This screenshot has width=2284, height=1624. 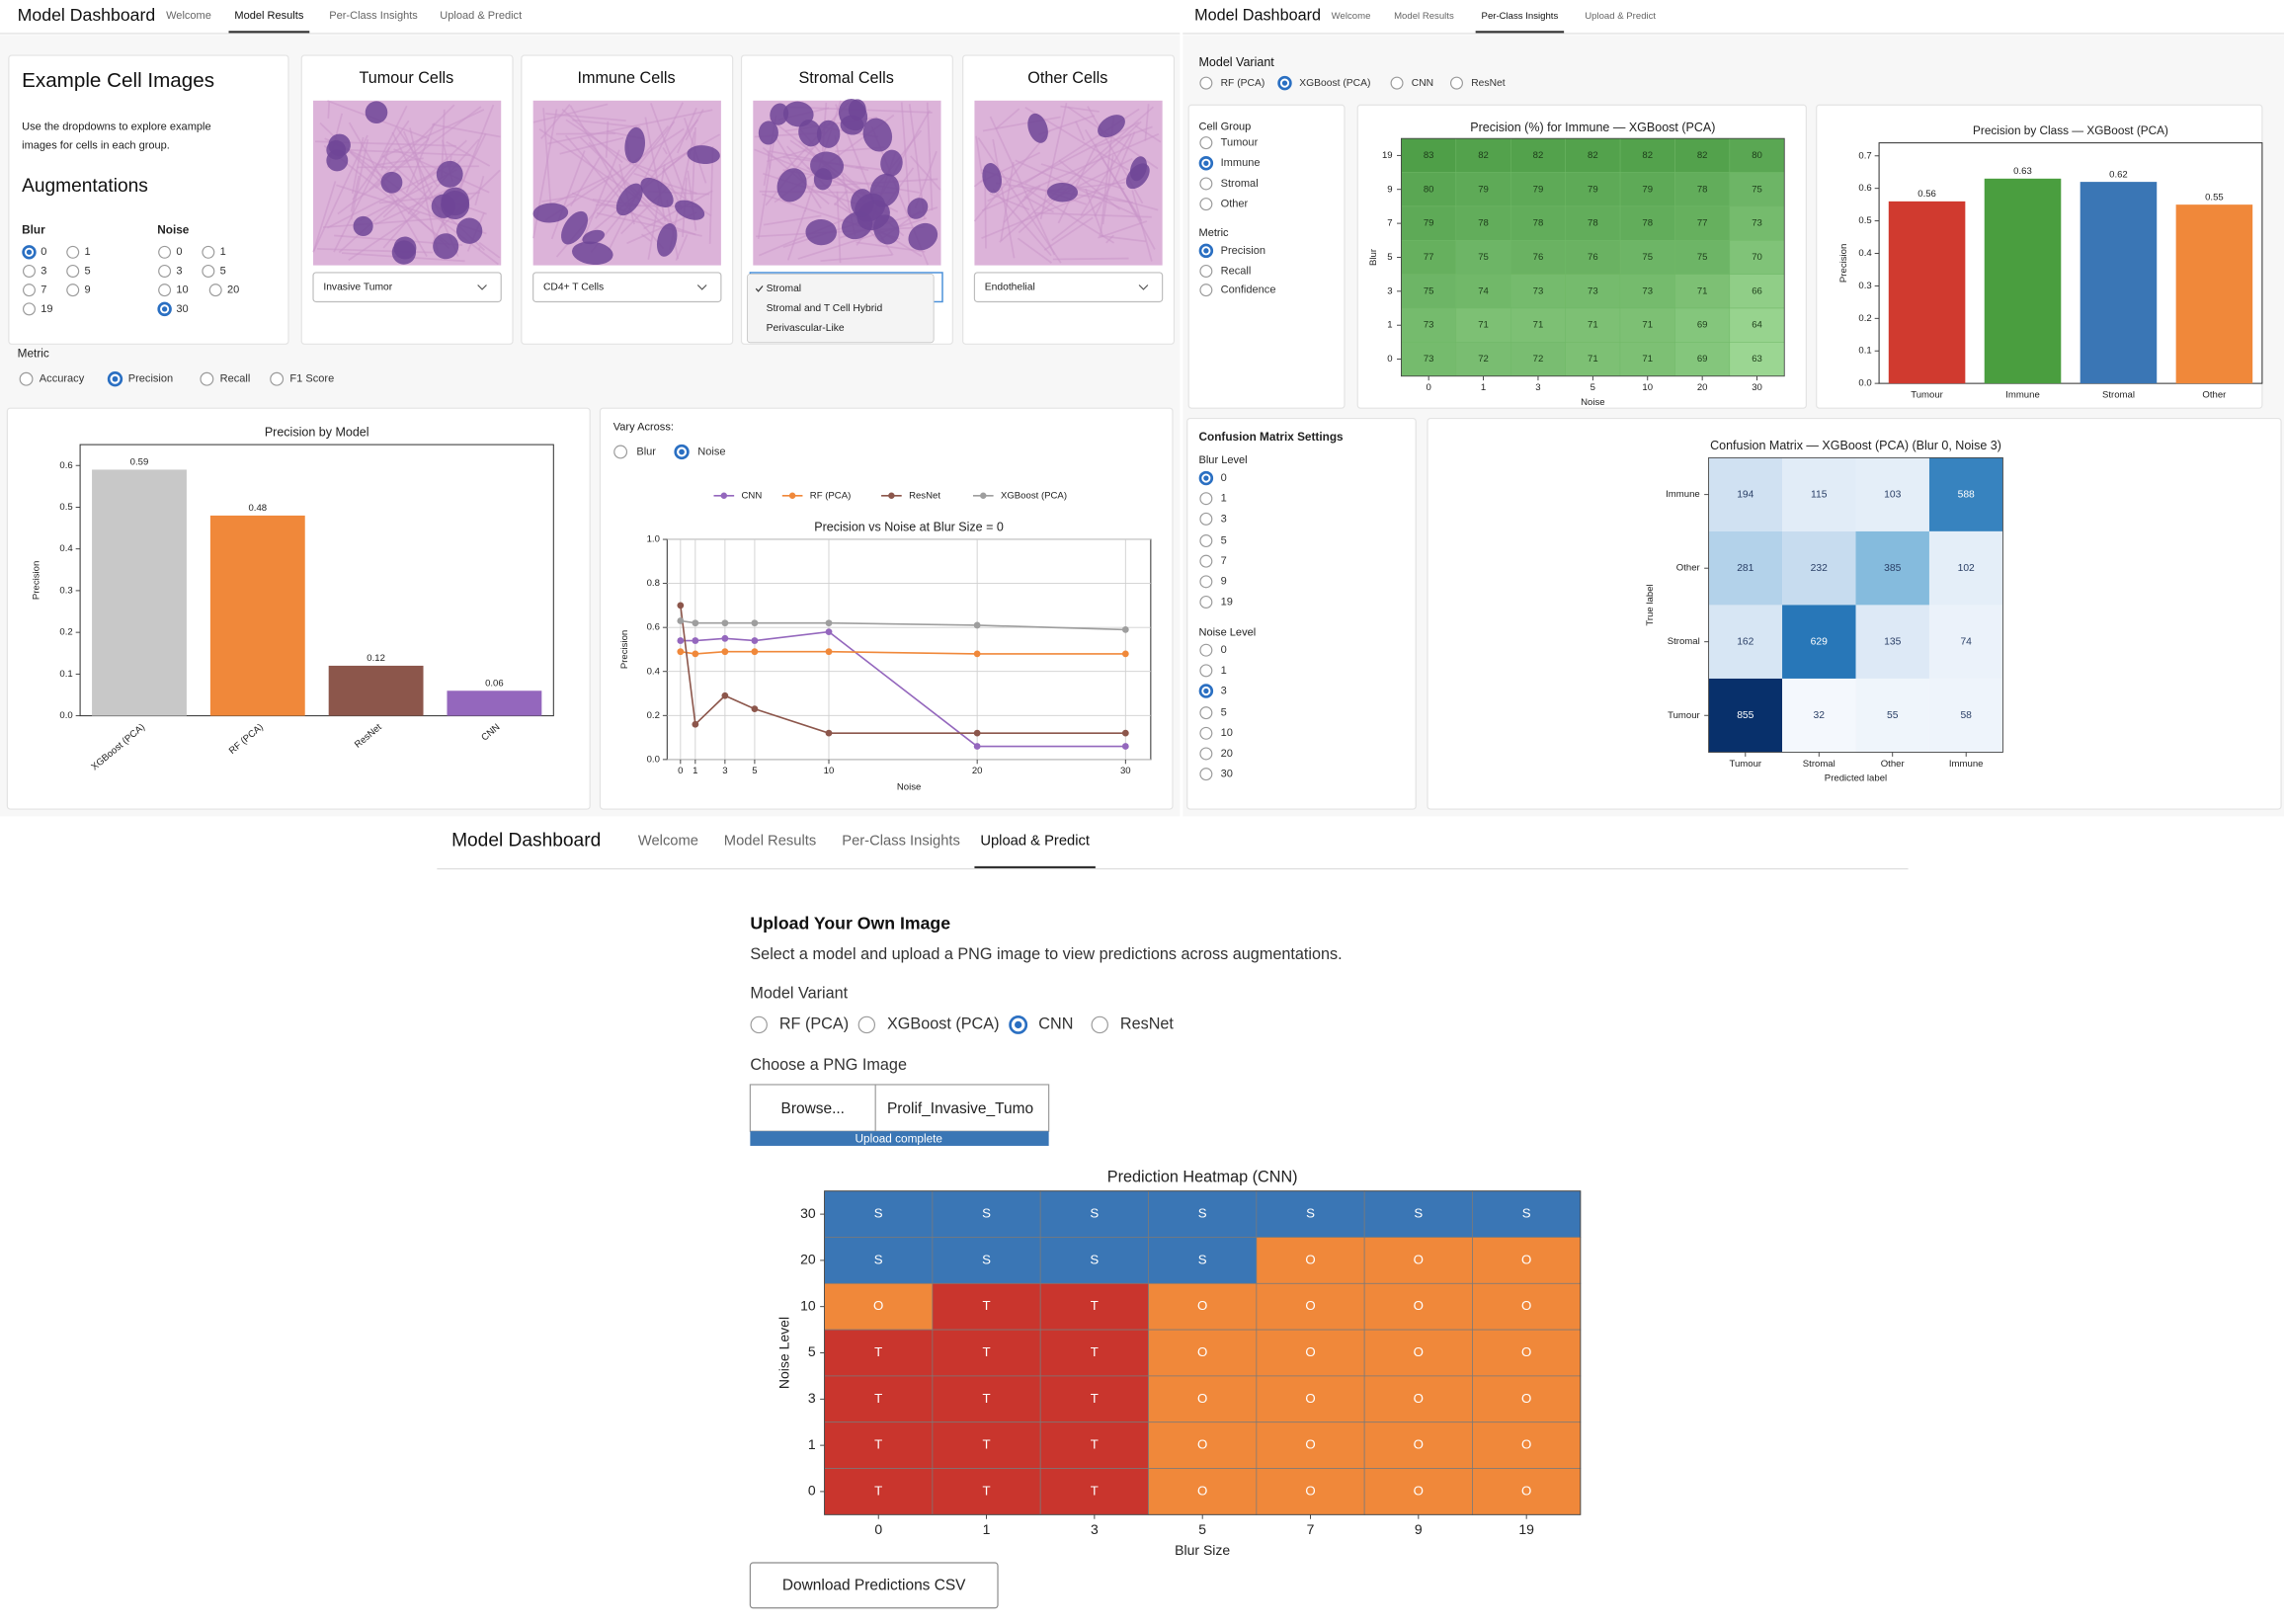 What do you see at coordinates (825, 308) in the screenshot?
I see `dropdown-option: Stromal and T Cell Hybrid` at bounding box center [825, 308].